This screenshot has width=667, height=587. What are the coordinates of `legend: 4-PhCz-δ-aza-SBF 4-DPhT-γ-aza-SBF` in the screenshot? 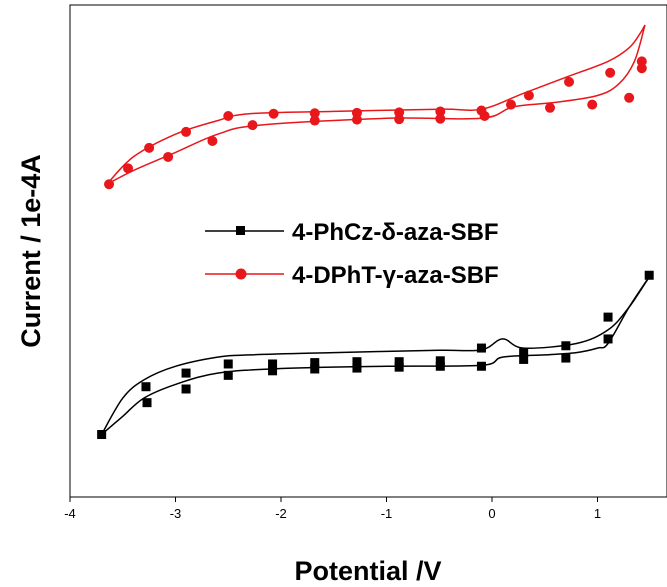 It's located at (352, 254).